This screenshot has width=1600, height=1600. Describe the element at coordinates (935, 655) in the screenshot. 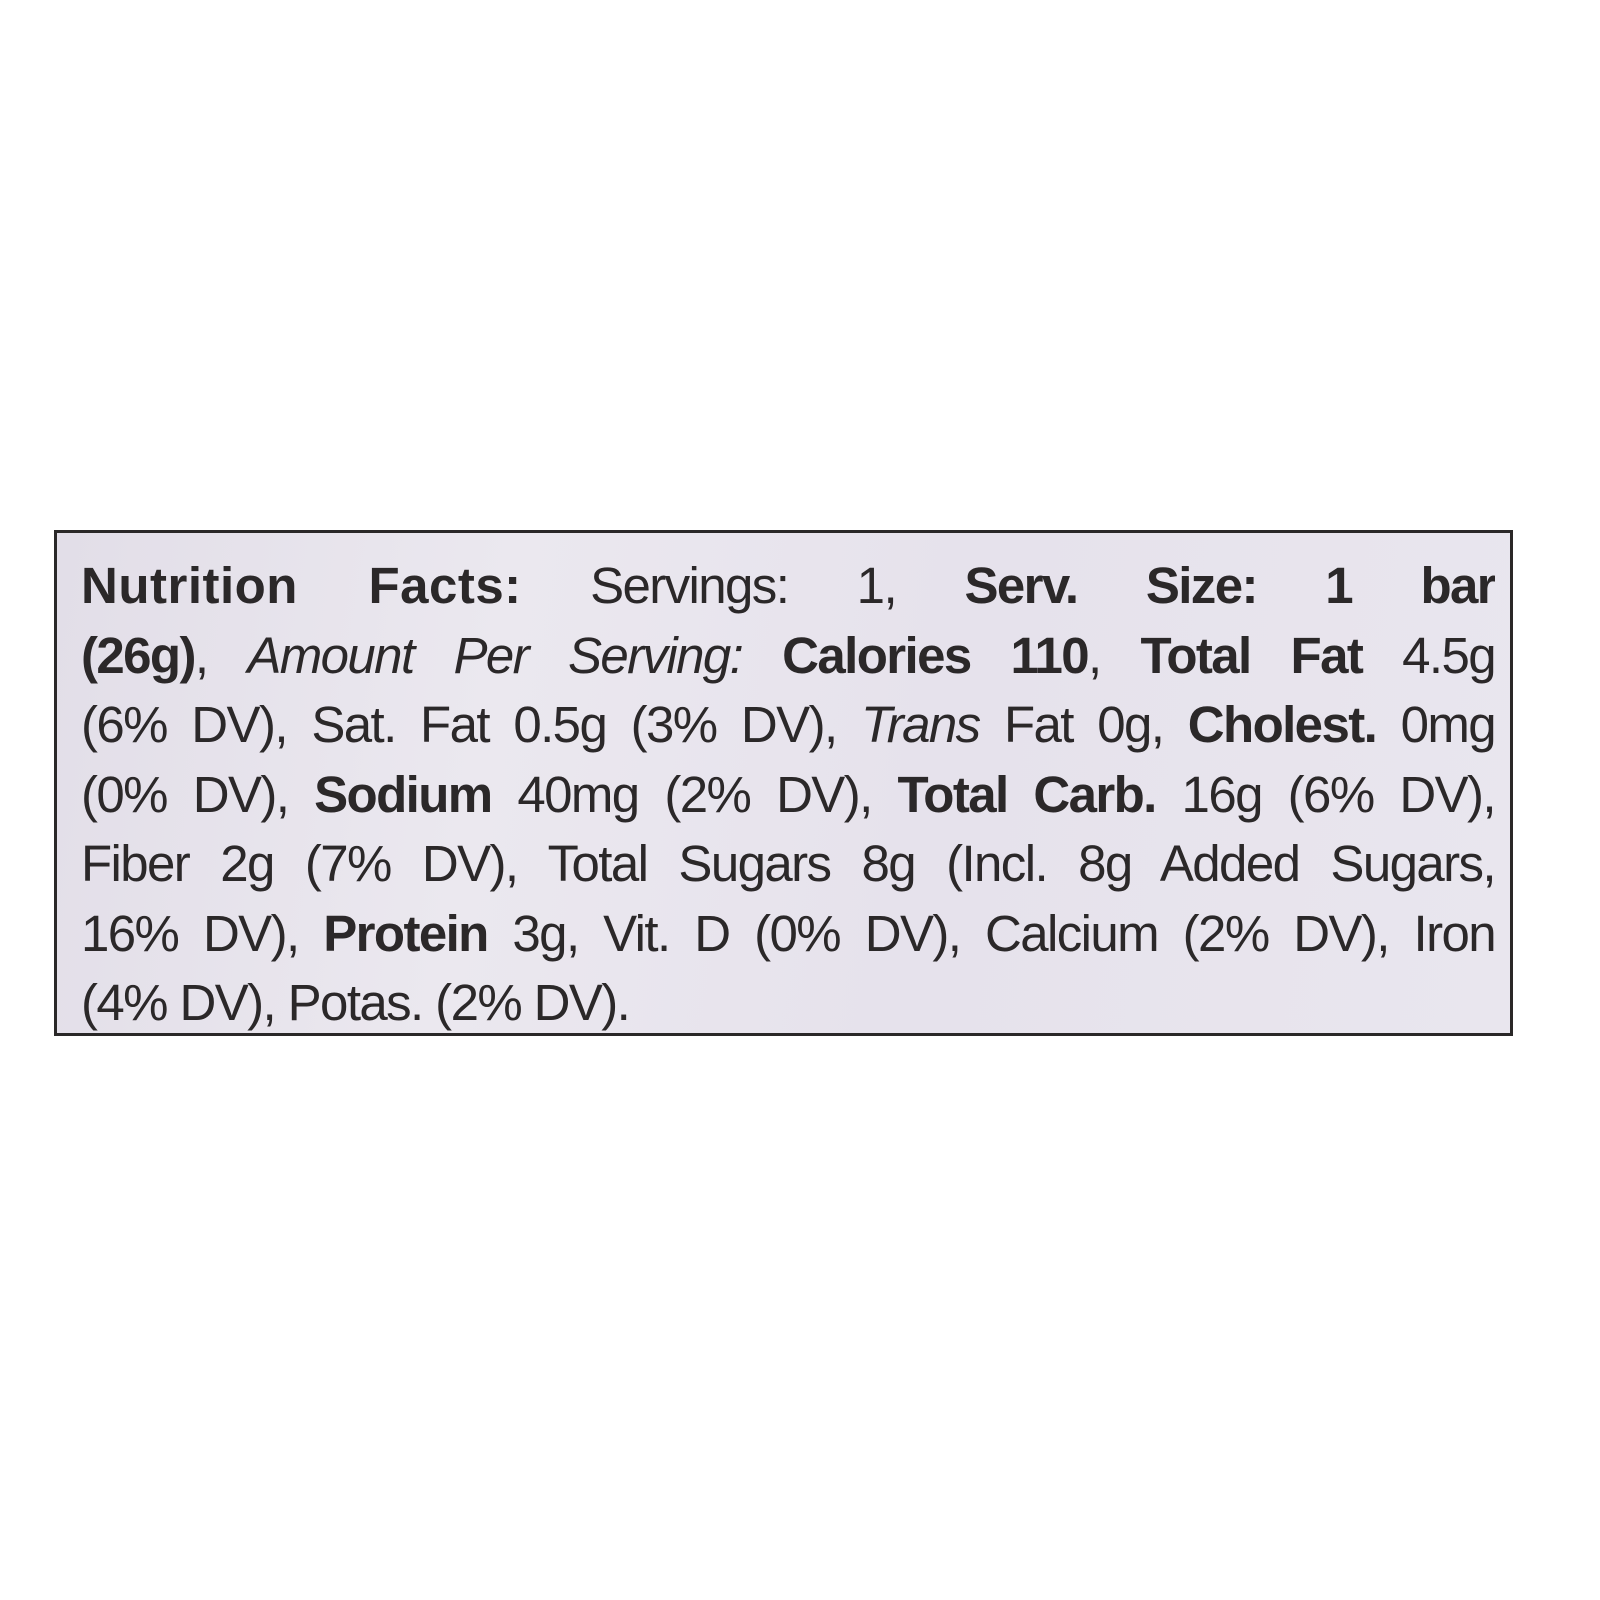

I see `label-text-segment: Calories 110` at that location.